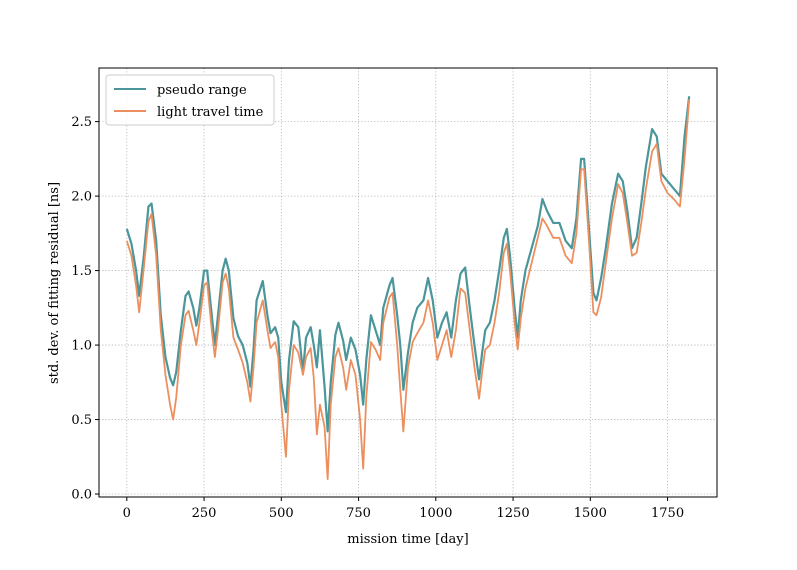 Image resolution: width=797 pixels, height=570 pixels. I want to click on y-tick-label: 2.5, so click(81, 122).